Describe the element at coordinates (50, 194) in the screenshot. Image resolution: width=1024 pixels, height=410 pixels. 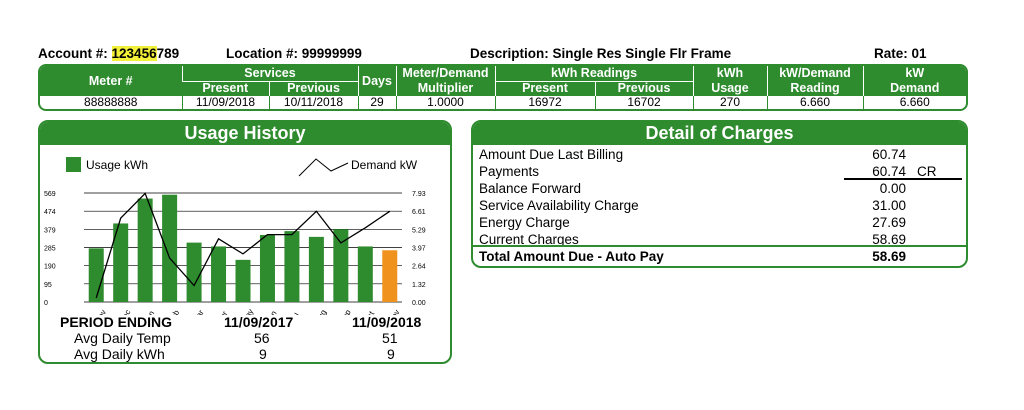
I see `y-left-tick: 569` at that location.